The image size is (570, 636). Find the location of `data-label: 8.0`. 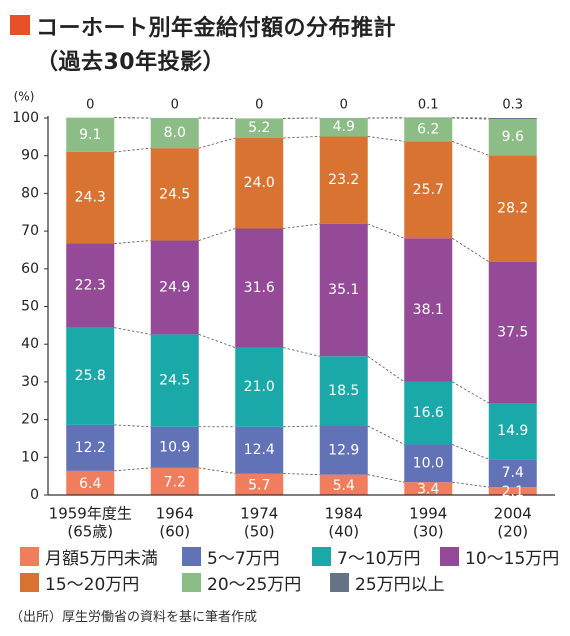

data-label: 8.0 is located at coordinates (175, 133).